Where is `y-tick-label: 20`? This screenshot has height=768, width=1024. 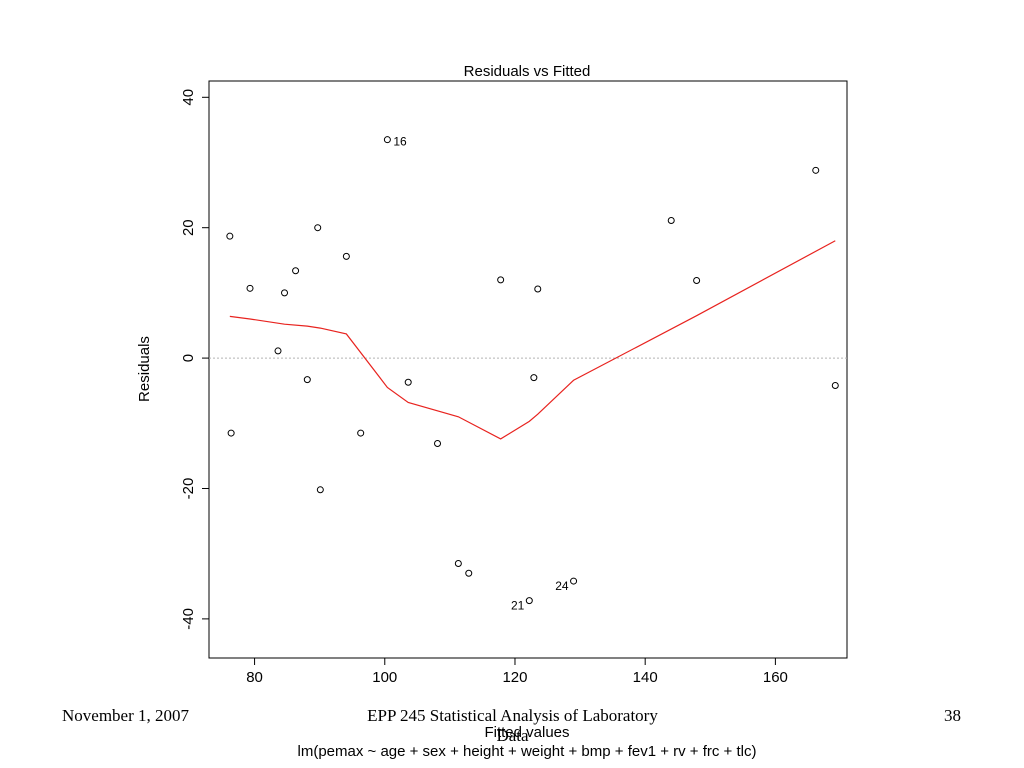
y-tick-label: 20 is located at coordinates (188, 227).